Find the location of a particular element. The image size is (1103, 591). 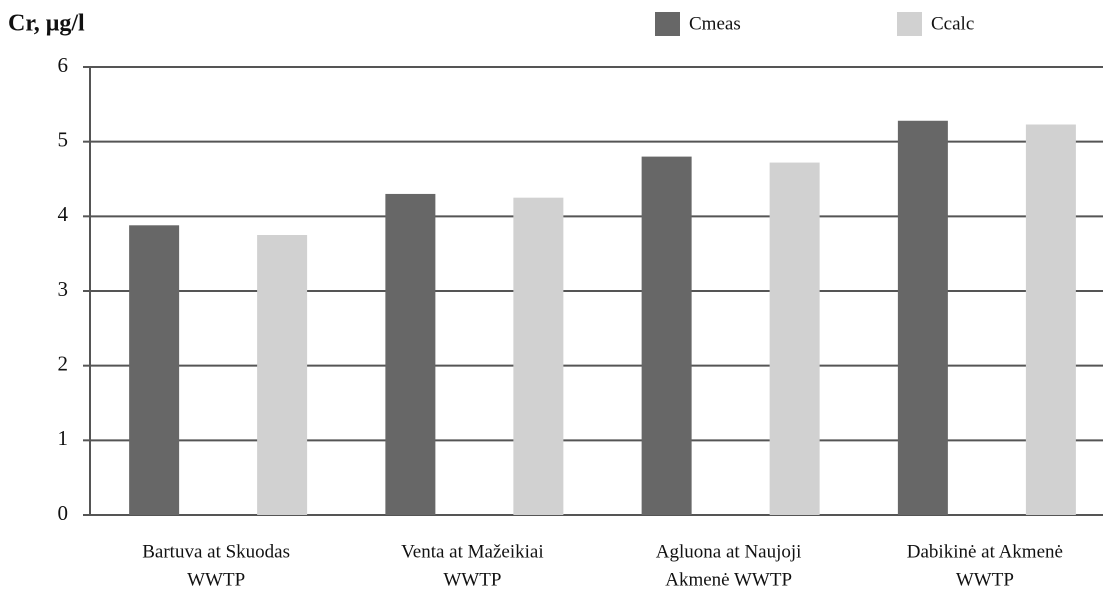

x-tick-label: Akmenė WWTP is located at coordinates (728, 579).